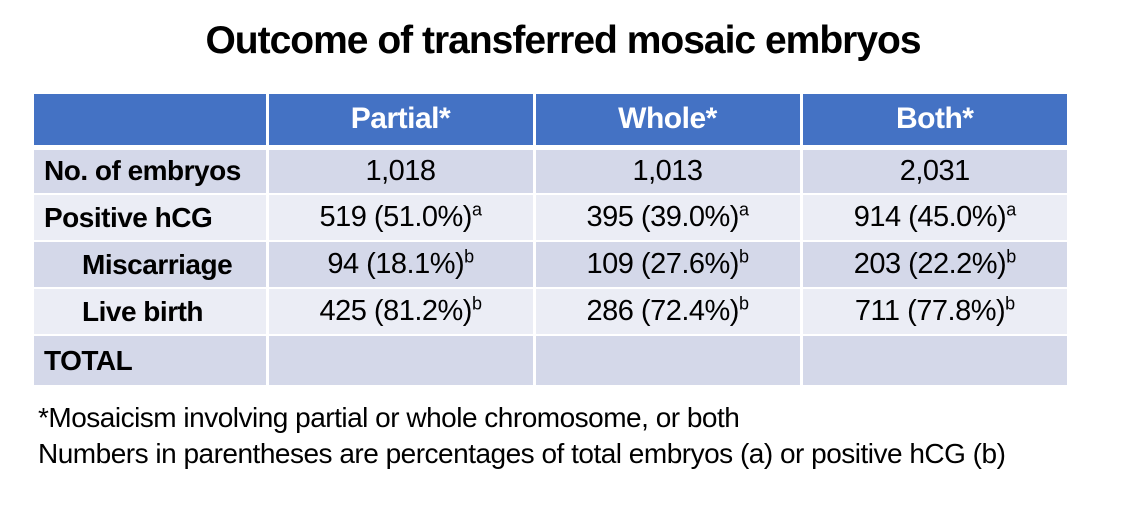 This screenshot has height=514, width=1126. Describe the element at coordinates (400, 264) in the screenshot. I see `cell-value: 94 (18.1%)b` at that location.